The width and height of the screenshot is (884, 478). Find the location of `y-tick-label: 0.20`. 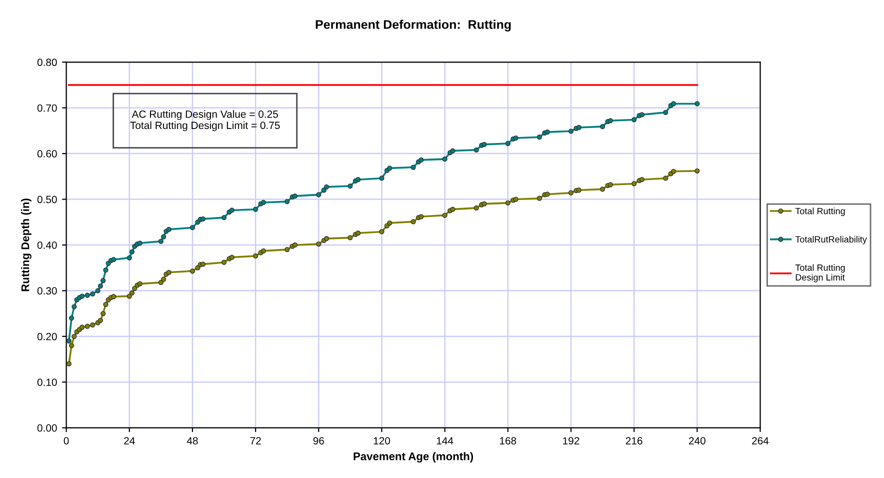

y-tick-label: 0.20 is located at coordinates (47, 336).